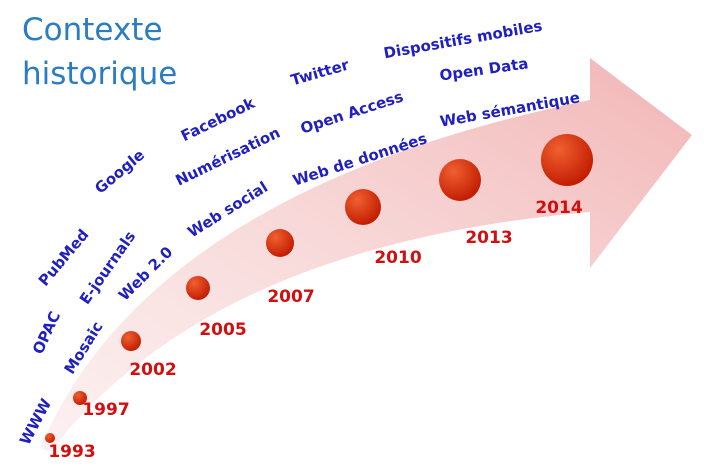 This screenshot has height=472, width=704. What do you see at coordinates (290, 297) in the screenshot?
I see `year-label: 2007` at bounding box center [290, 297].